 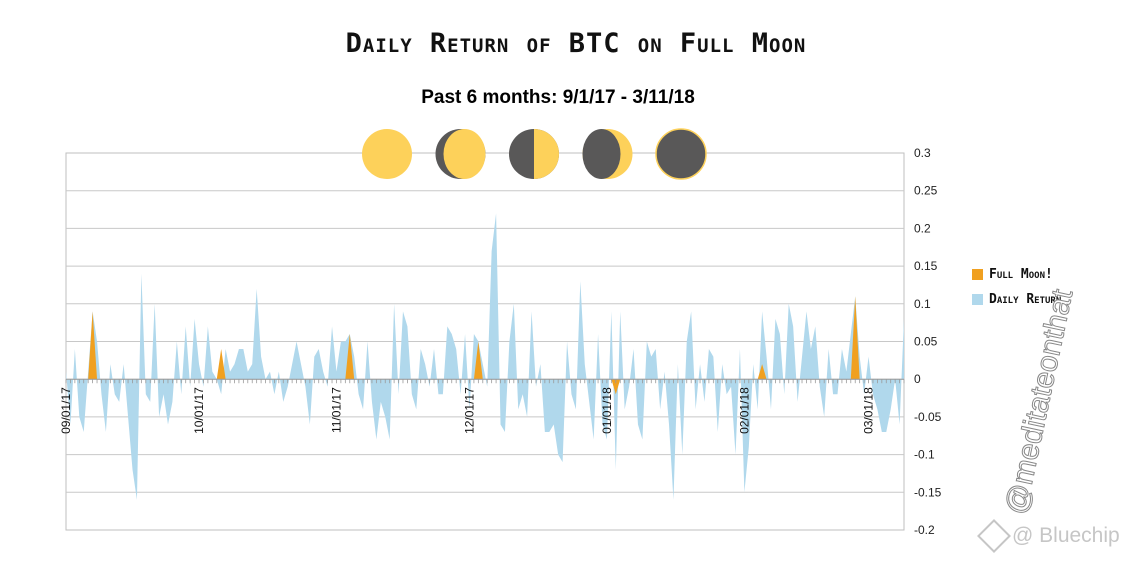 I want to click on x-tick-label: 03/01/18, so click(x=869, y=410).